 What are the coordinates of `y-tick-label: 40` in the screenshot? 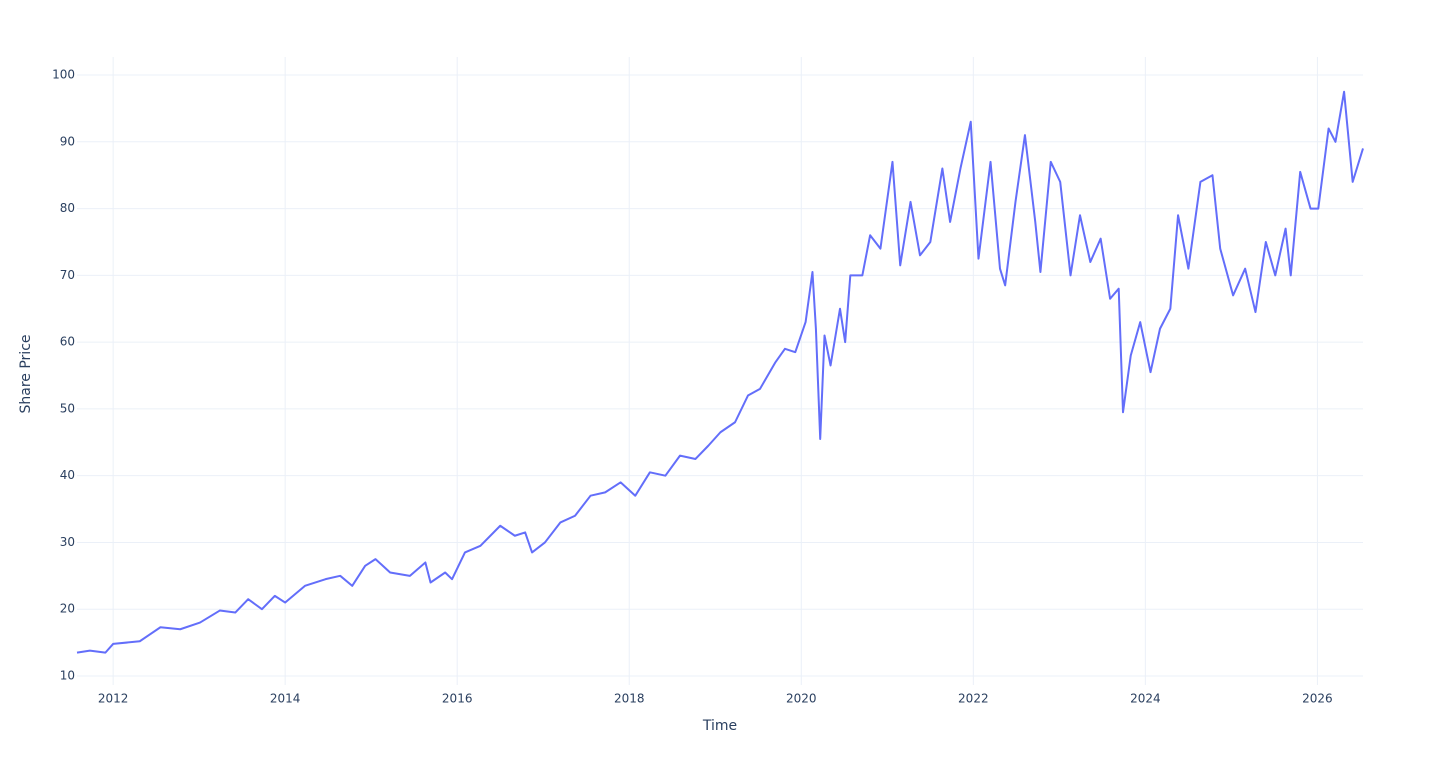 It's located at (67, 475).